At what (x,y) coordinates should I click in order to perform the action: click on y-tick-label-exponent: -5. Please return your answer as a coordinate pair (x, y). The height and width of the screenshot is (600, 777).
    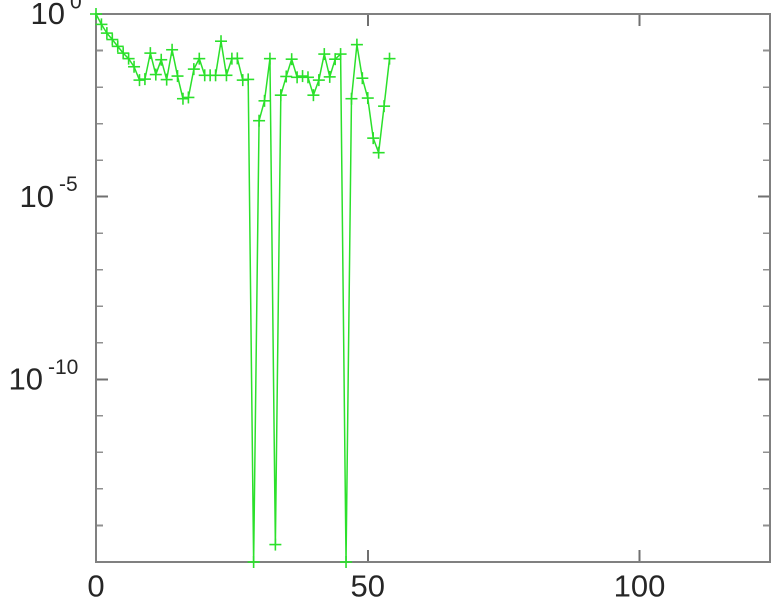
    Looking at the image, I should click on (68, 184).